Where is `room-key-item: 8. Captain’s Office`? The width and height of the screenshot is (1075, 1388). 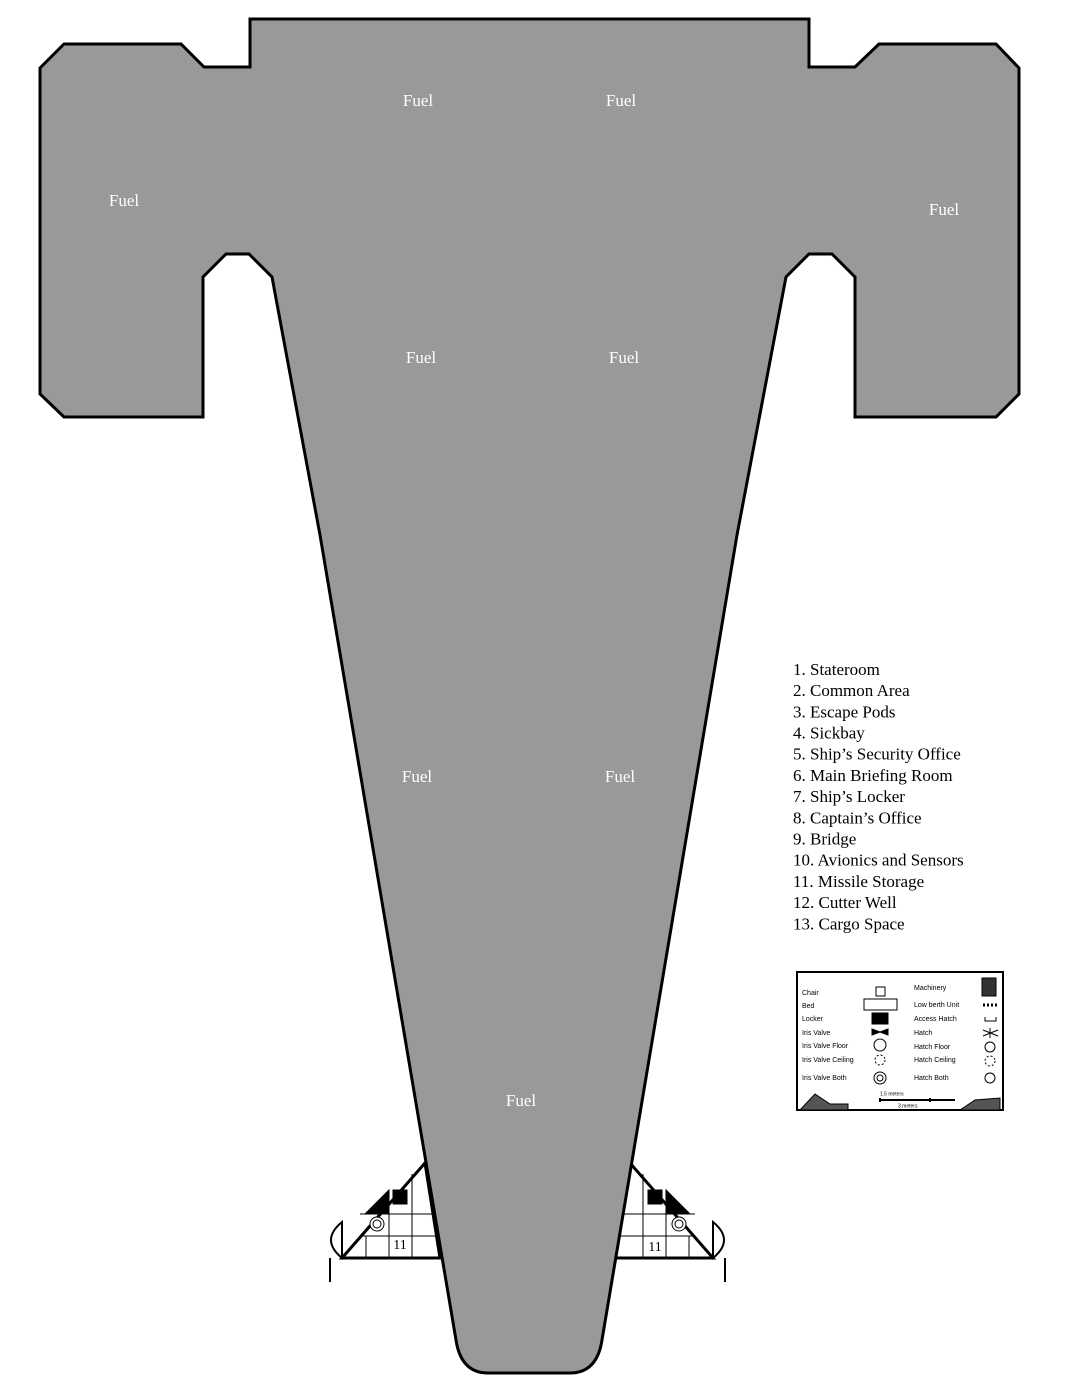
room-key-item: 8. Captain’s Office is located at coordinates (857, 817).